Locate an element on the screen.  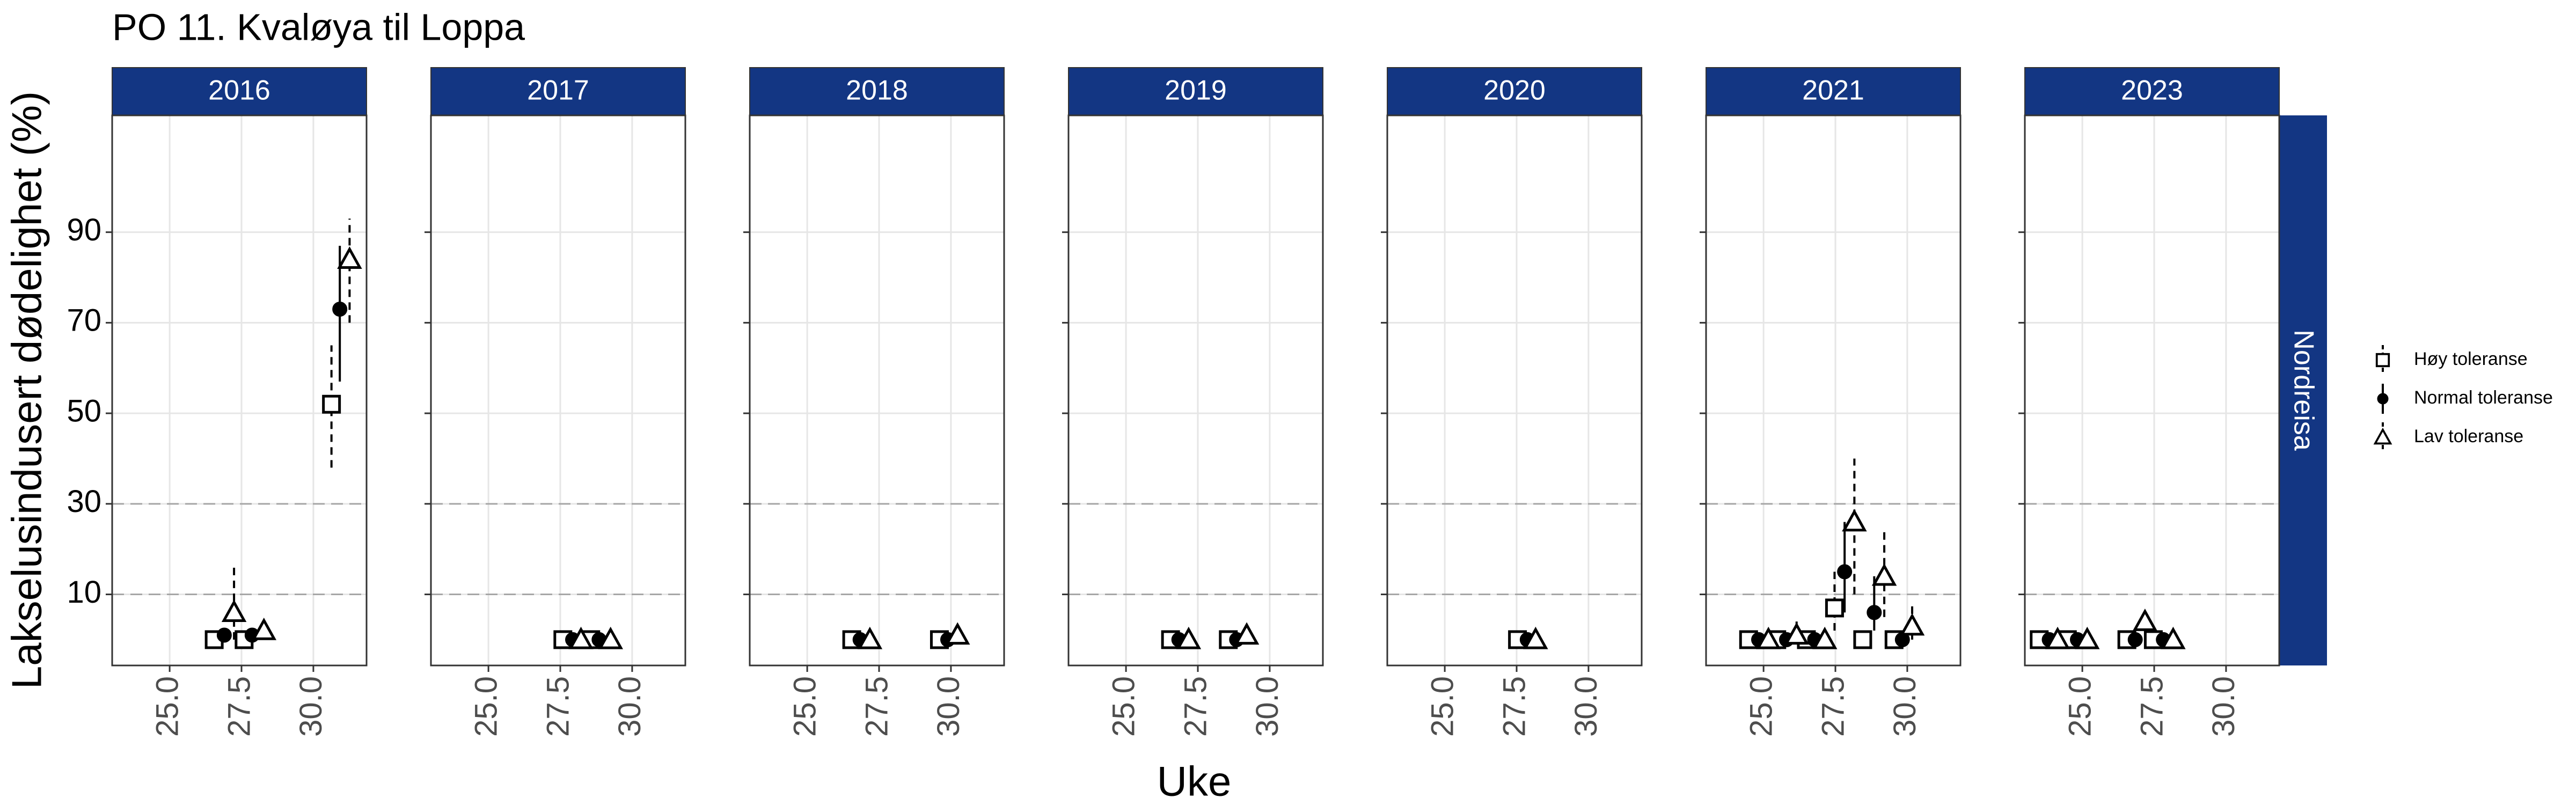
legend-label: Normal toleranse is located at coordinates (2483, 397).